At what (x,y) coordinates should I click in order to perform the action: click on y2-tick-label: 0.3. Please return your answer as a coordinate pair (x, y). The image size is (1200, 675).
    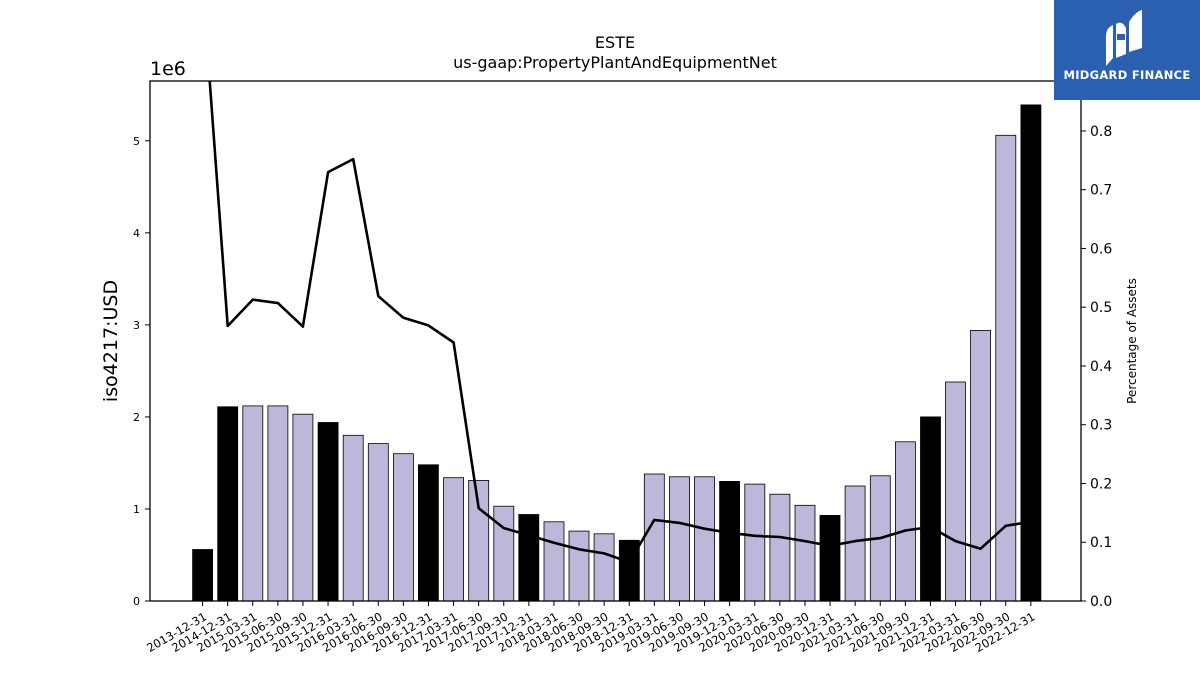
    Looking at the image, I should click on (1101, 426).